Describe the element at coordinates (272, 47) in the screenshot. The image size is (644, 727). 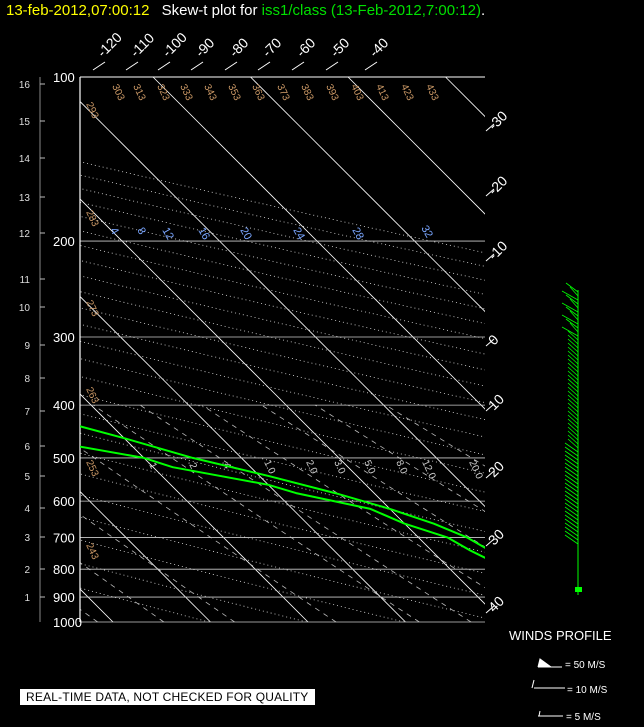
I see `temp-label-top: -70` at that location.